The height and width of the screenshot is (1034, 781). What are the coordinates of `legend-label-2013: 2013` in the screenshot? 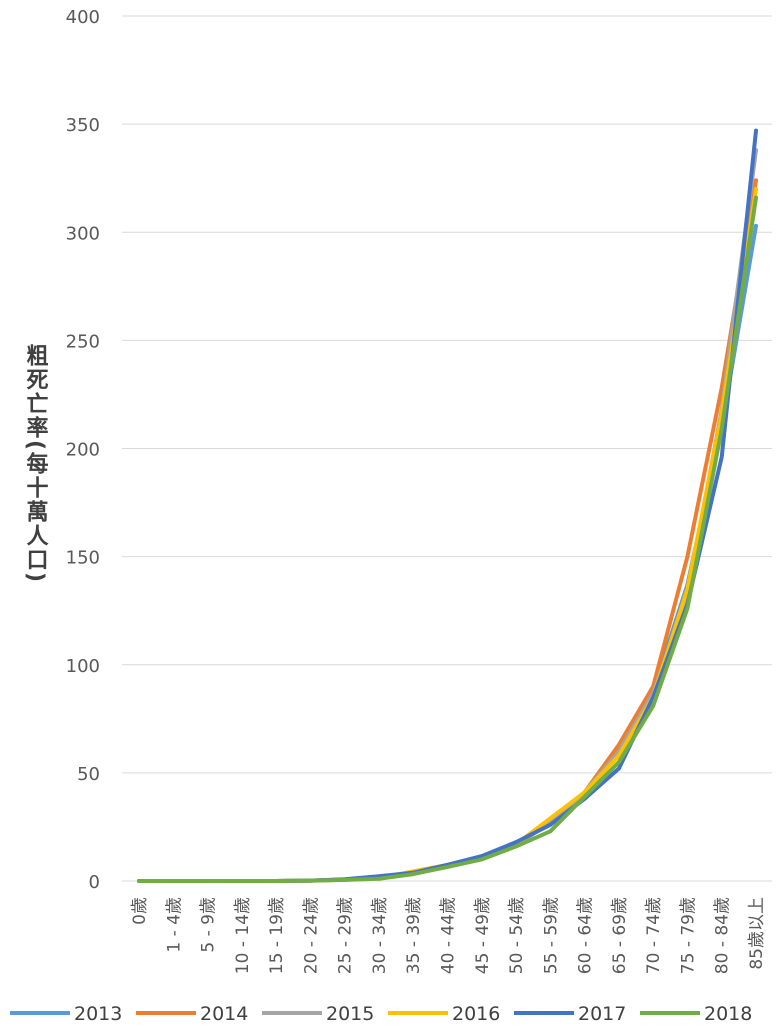 It's located at (98, 1014).